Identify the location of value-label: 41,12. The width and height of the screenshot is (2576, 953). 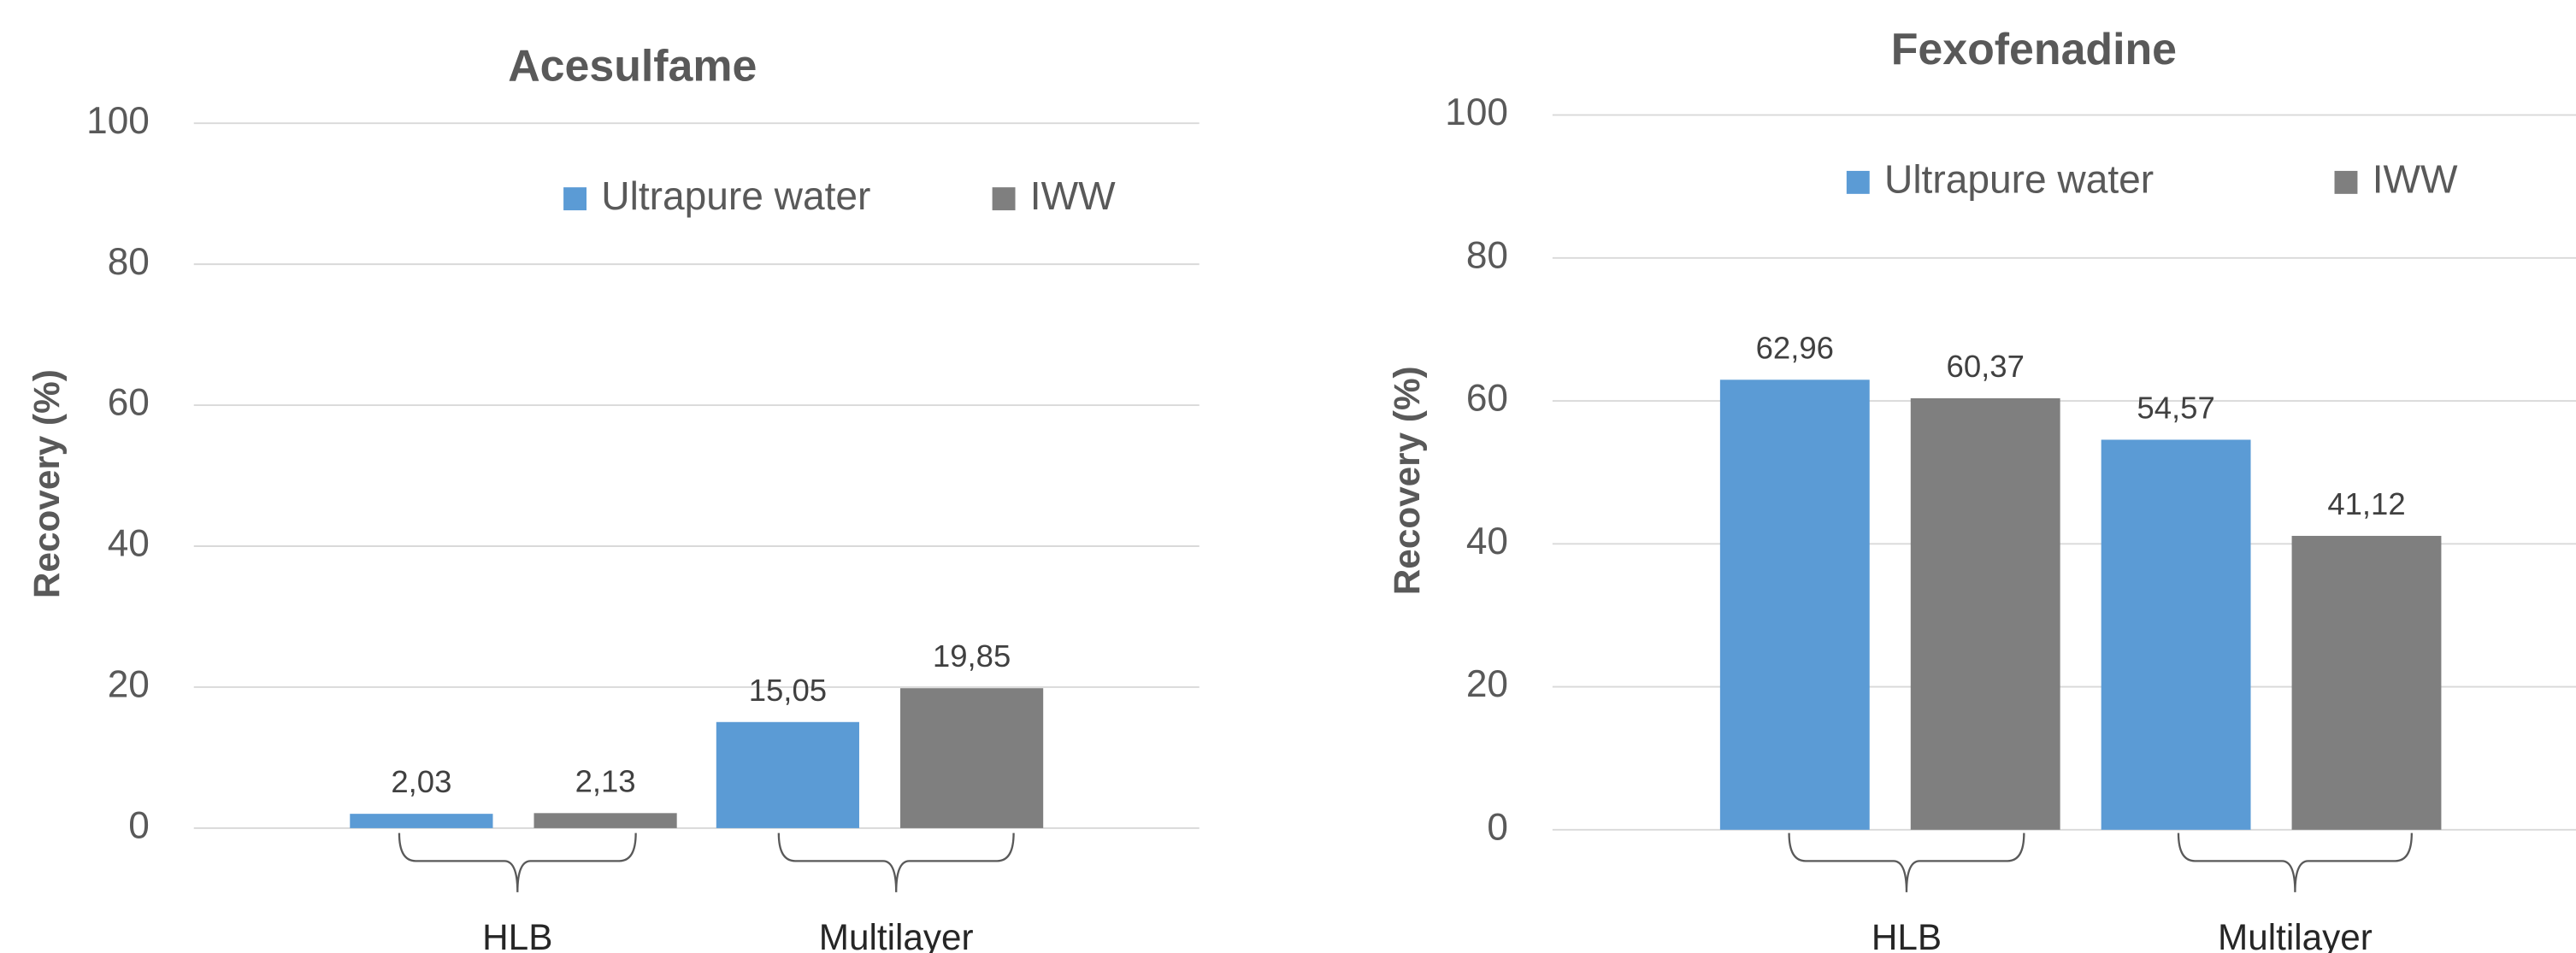
(2366, 503).